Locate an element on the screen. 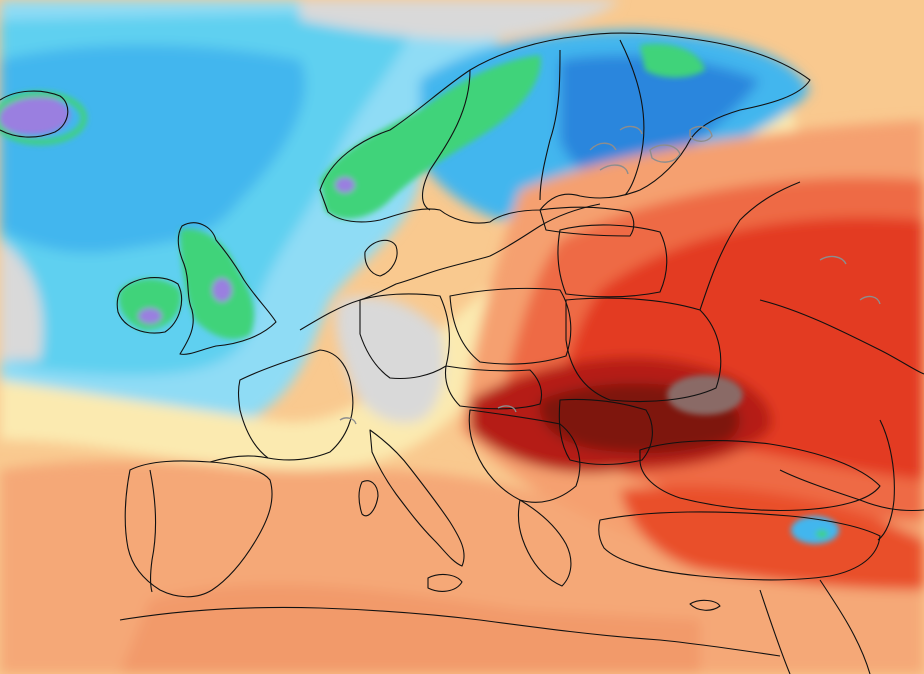  gb-violet is located at coordinates (222, 290).